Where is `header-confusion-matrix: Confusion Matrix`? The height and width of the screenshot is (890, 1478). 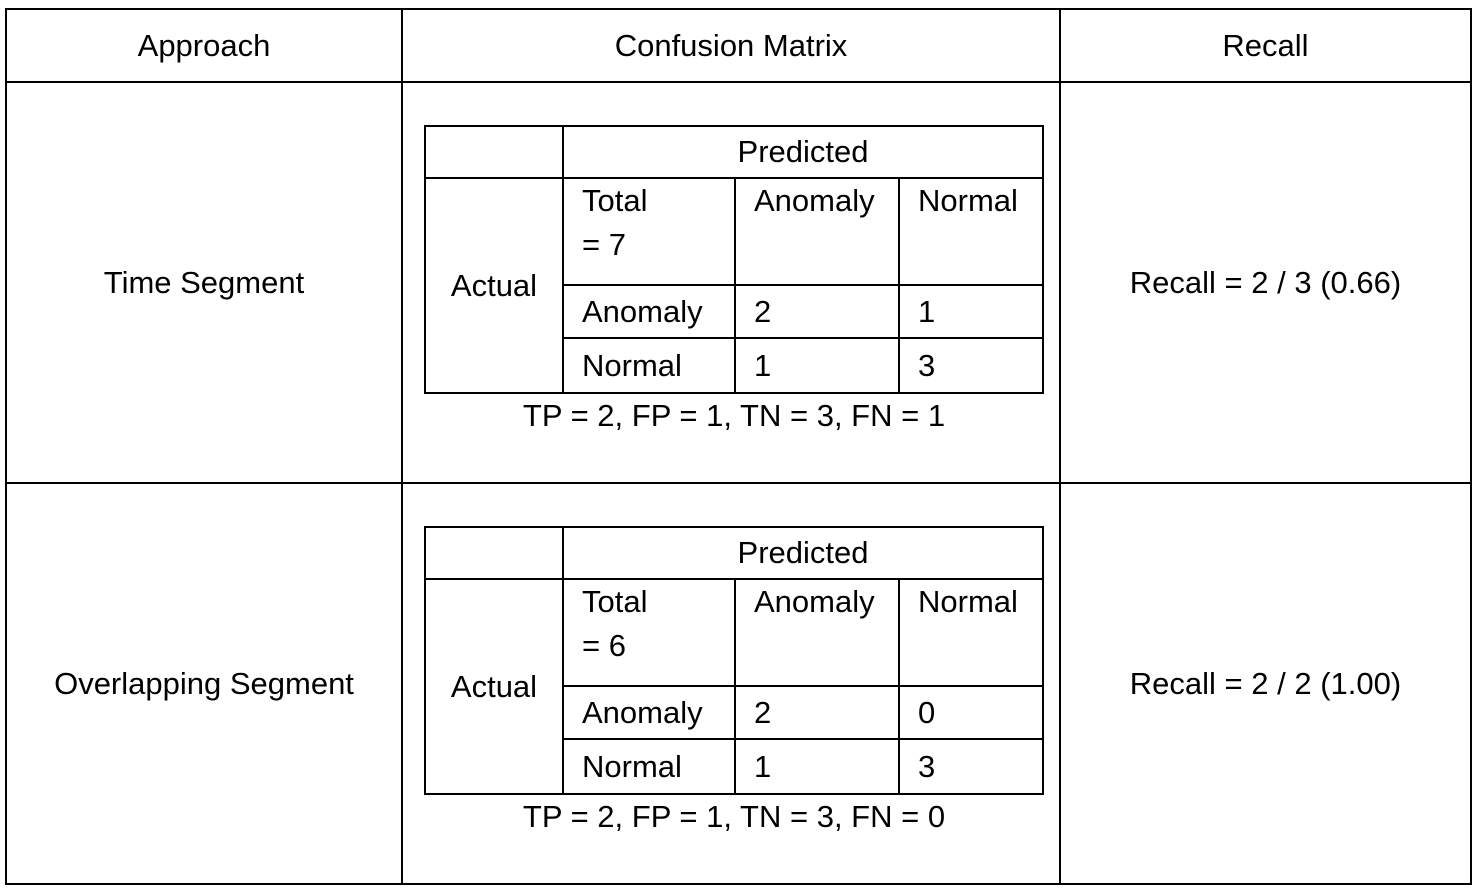 header-confusion-matrix: Confusion Matrix is located at coordinates (731, 45).